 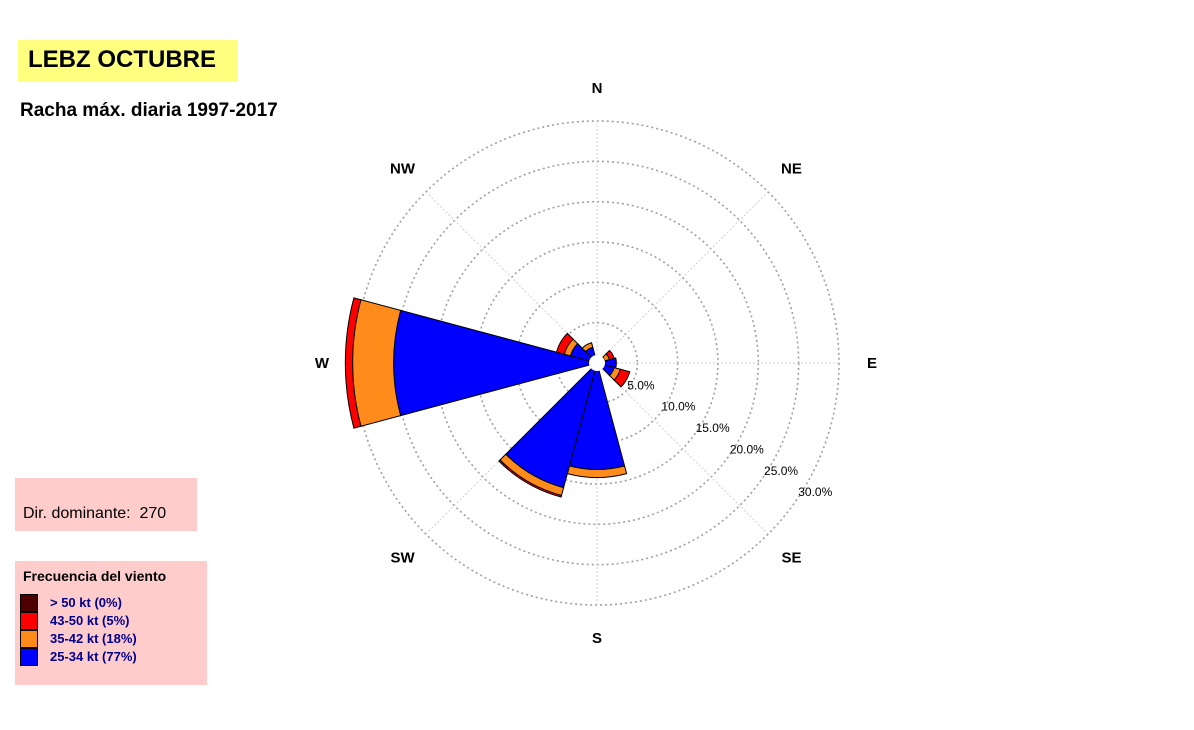 I want to click on ring-label: 15.0%, so click(x=713, y=428).